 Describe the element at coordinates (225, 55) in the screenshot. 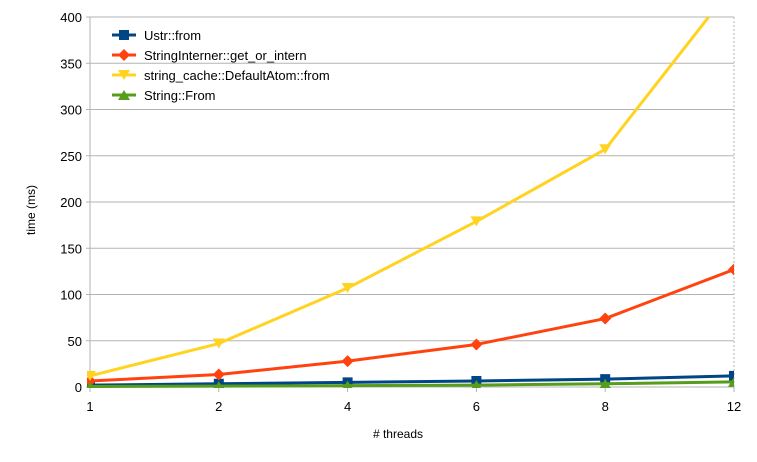

I see `legend-label: StringInterner::get_or_intern` at that location.